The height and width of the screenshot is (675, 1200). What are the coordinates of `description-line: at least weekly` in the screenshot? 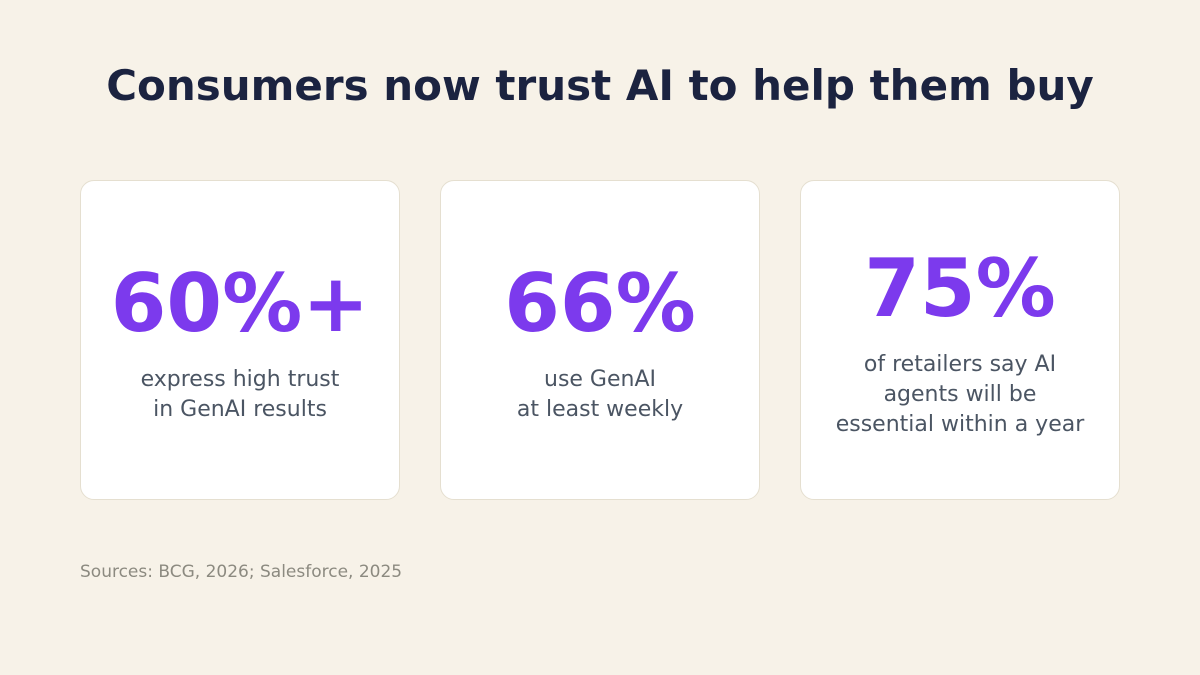 It's located at (600, 409).